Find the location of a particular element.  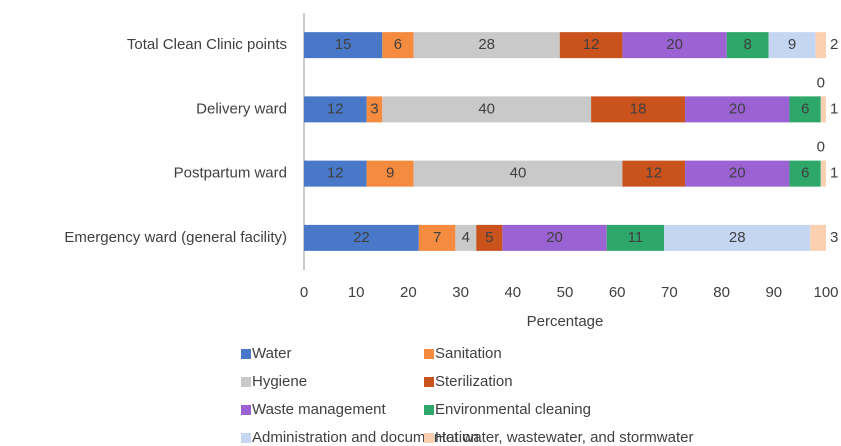

data-label: 8 is located at coordinates (748, 44).